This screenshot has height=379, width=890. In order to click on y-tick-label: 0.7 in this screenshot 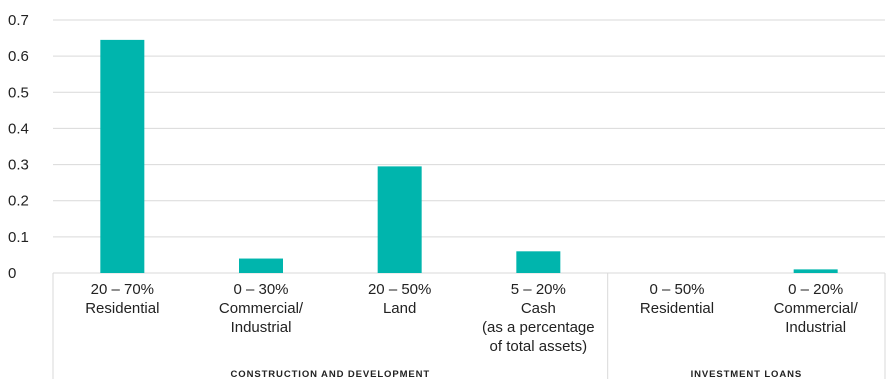, I will do `click(18, 20)`.